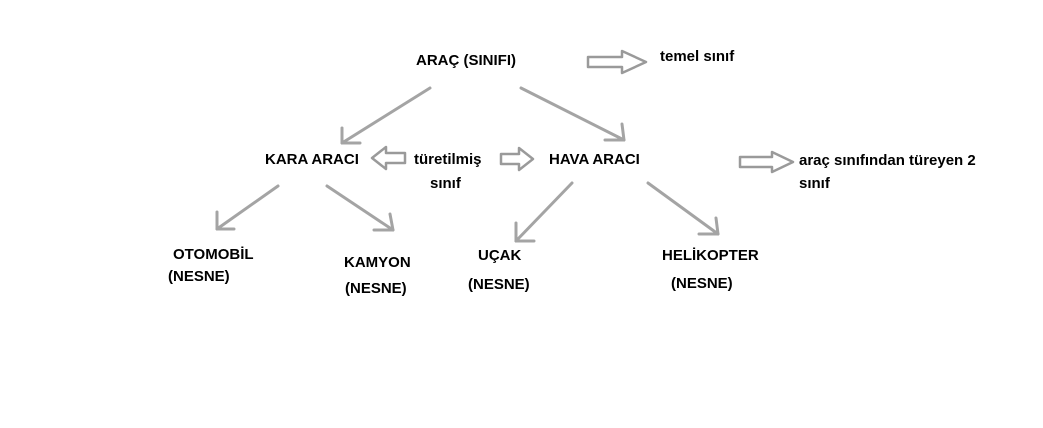 The width and height of the screenshot is (1043, 428). Describe the element at coordinates (887, 160) in the screenshot. I see `note-two-derived-line1: araç sınıfından türeyen 2` at that location.